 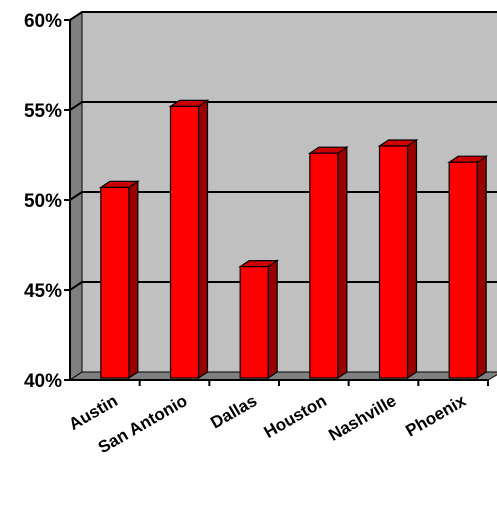 I want to click on y-tick-label: 60%, so click(x=43, y=21).